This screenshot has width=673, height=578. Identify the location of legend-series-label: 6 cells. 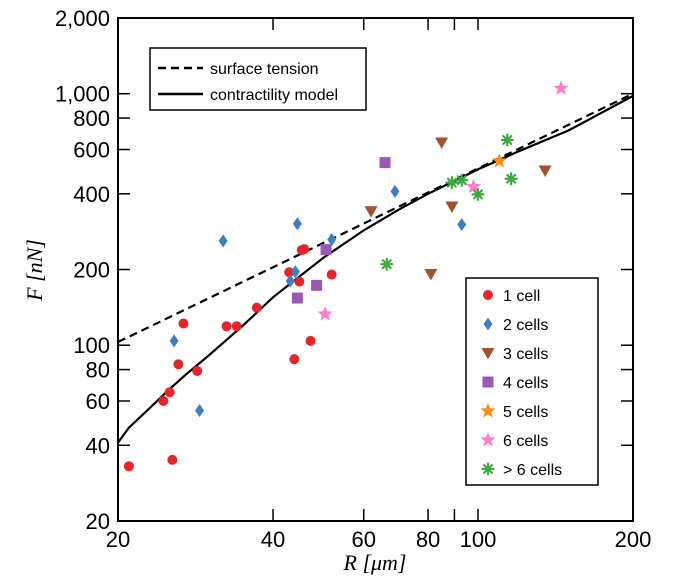
(525, 441).